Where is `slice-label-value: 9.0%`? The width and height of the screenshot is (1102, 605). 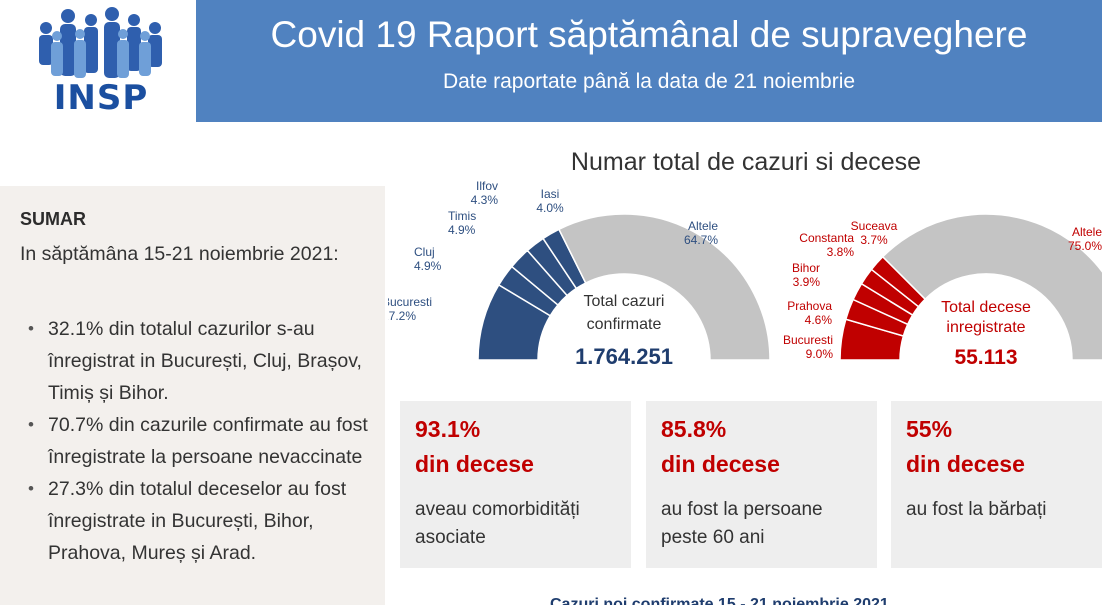
slice-label-value: 9.0% is located at coordinates (820, 354).